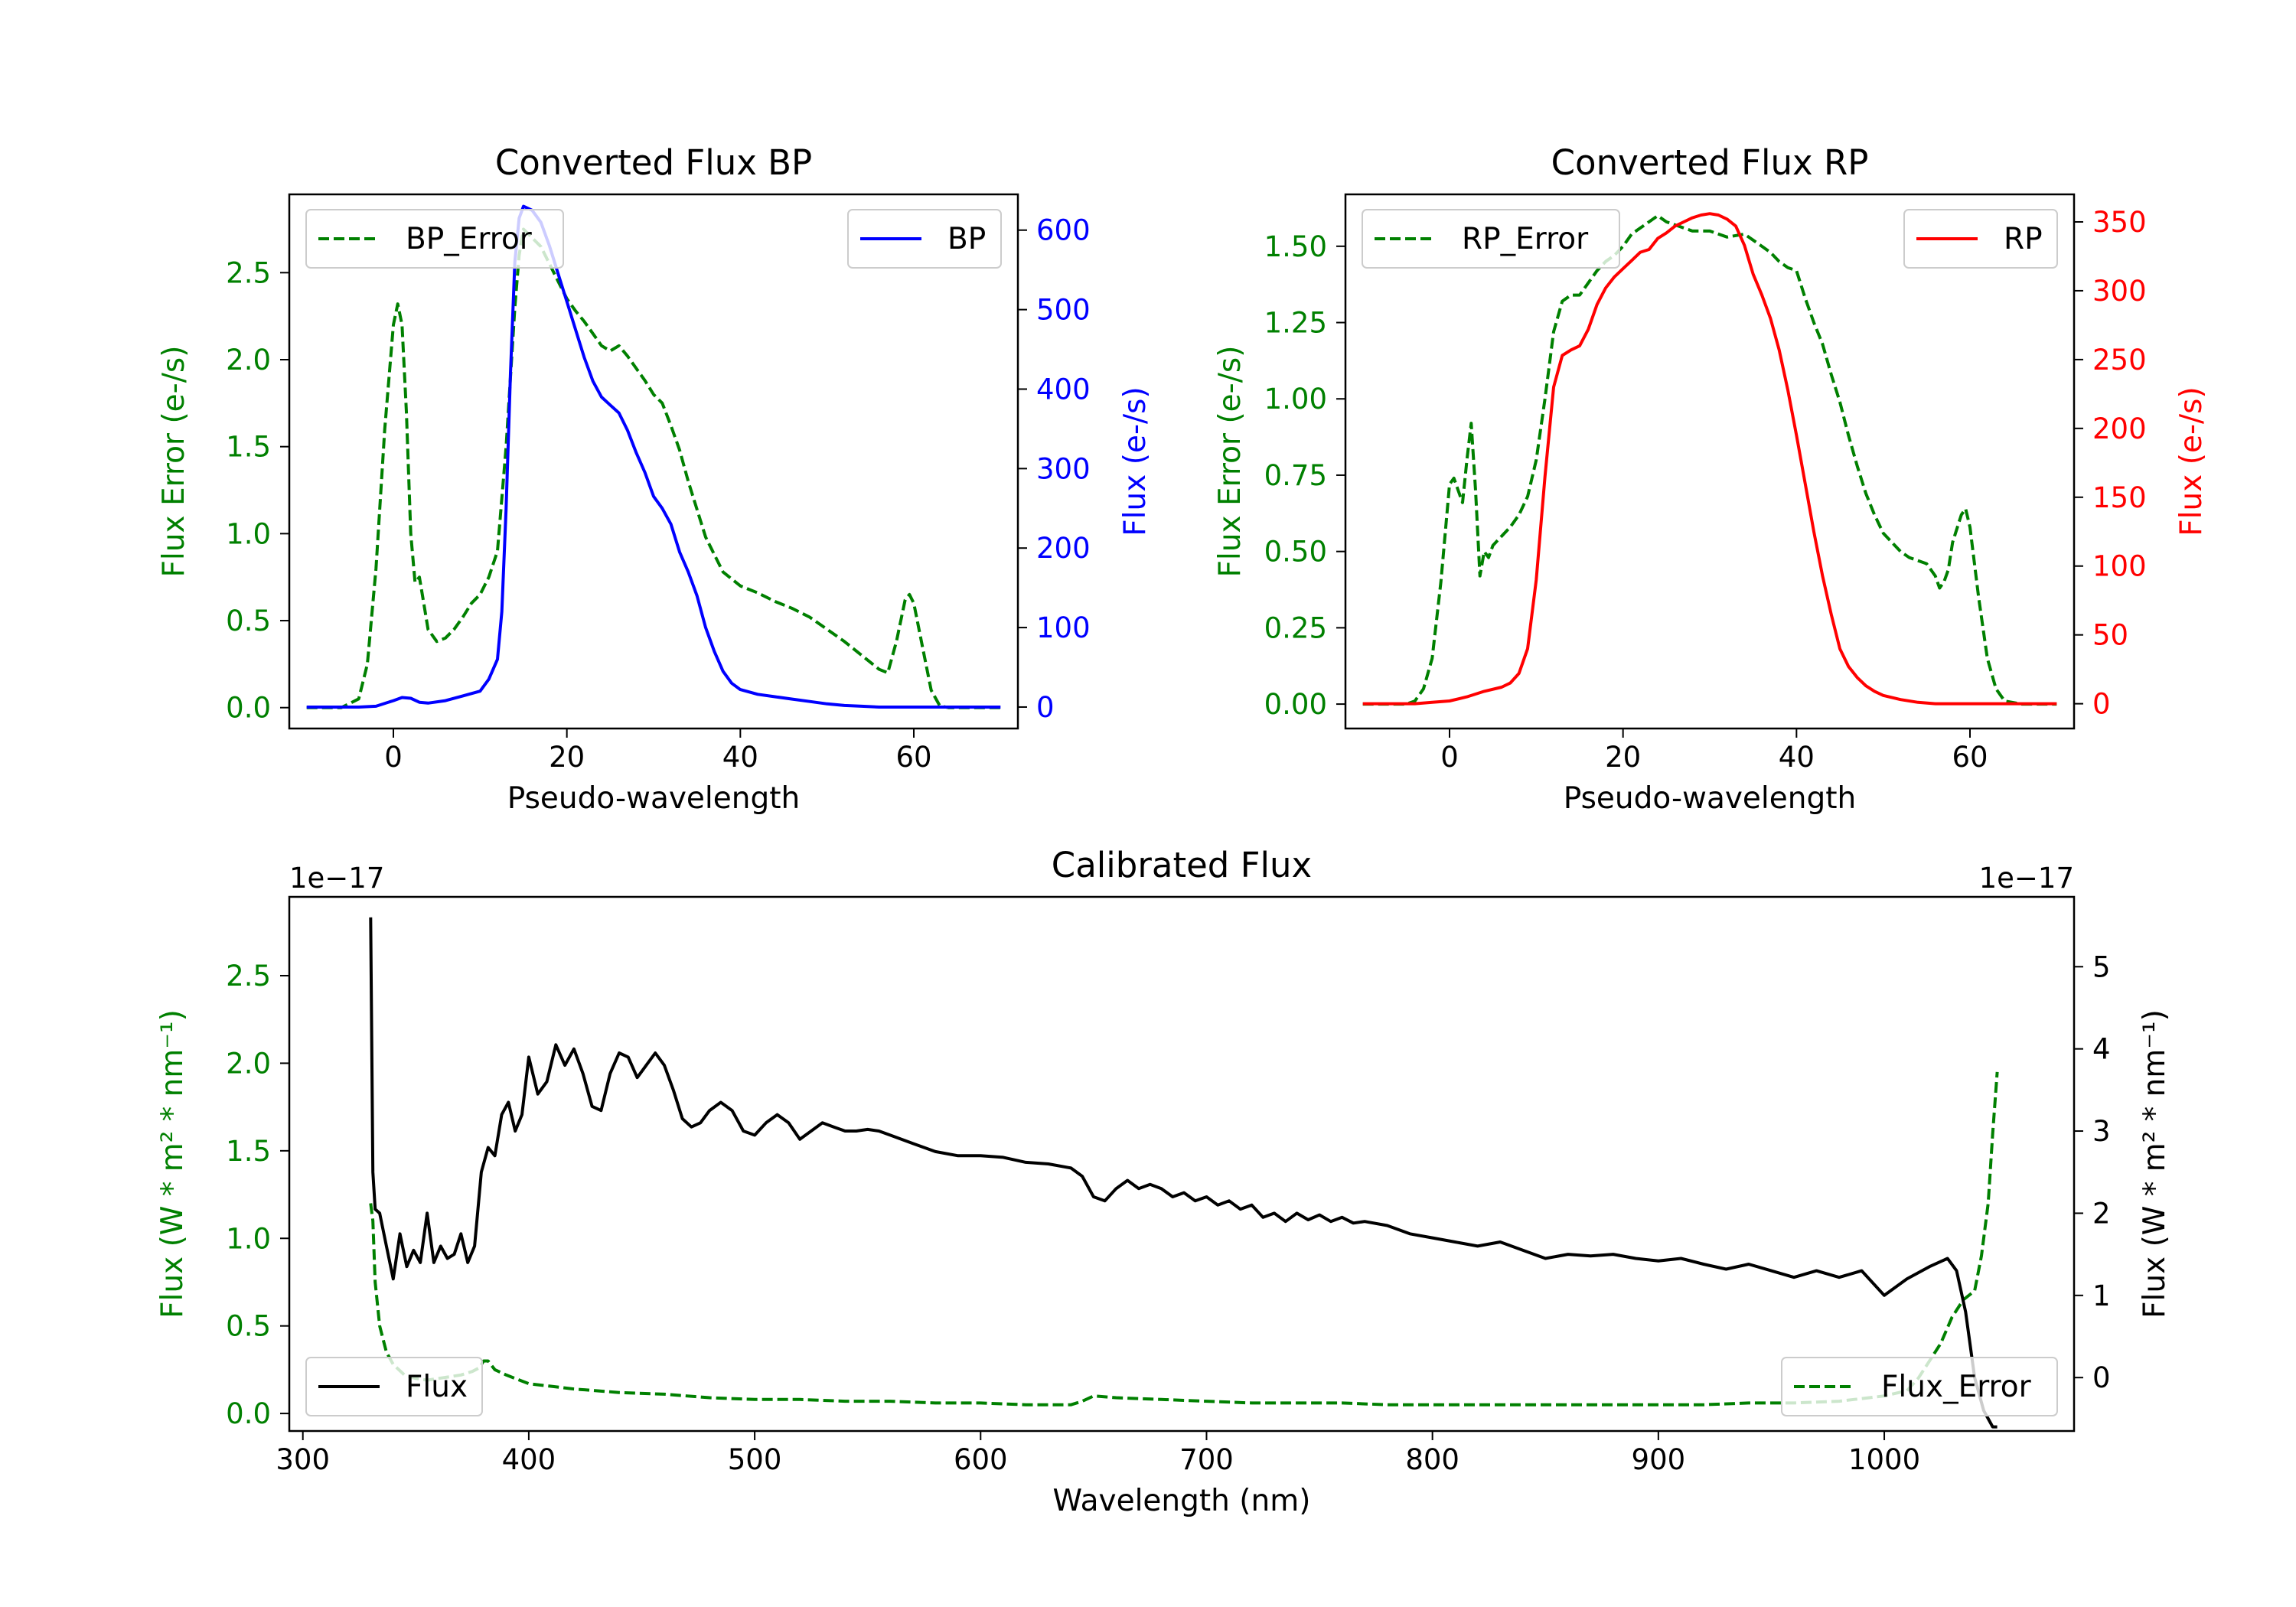 This screenshot has height=1607, width=2296. Describe the element at coordinates (248, 1151) in the screenshot. I see `calibrated-ytick-left-label: 1.5` at that location.